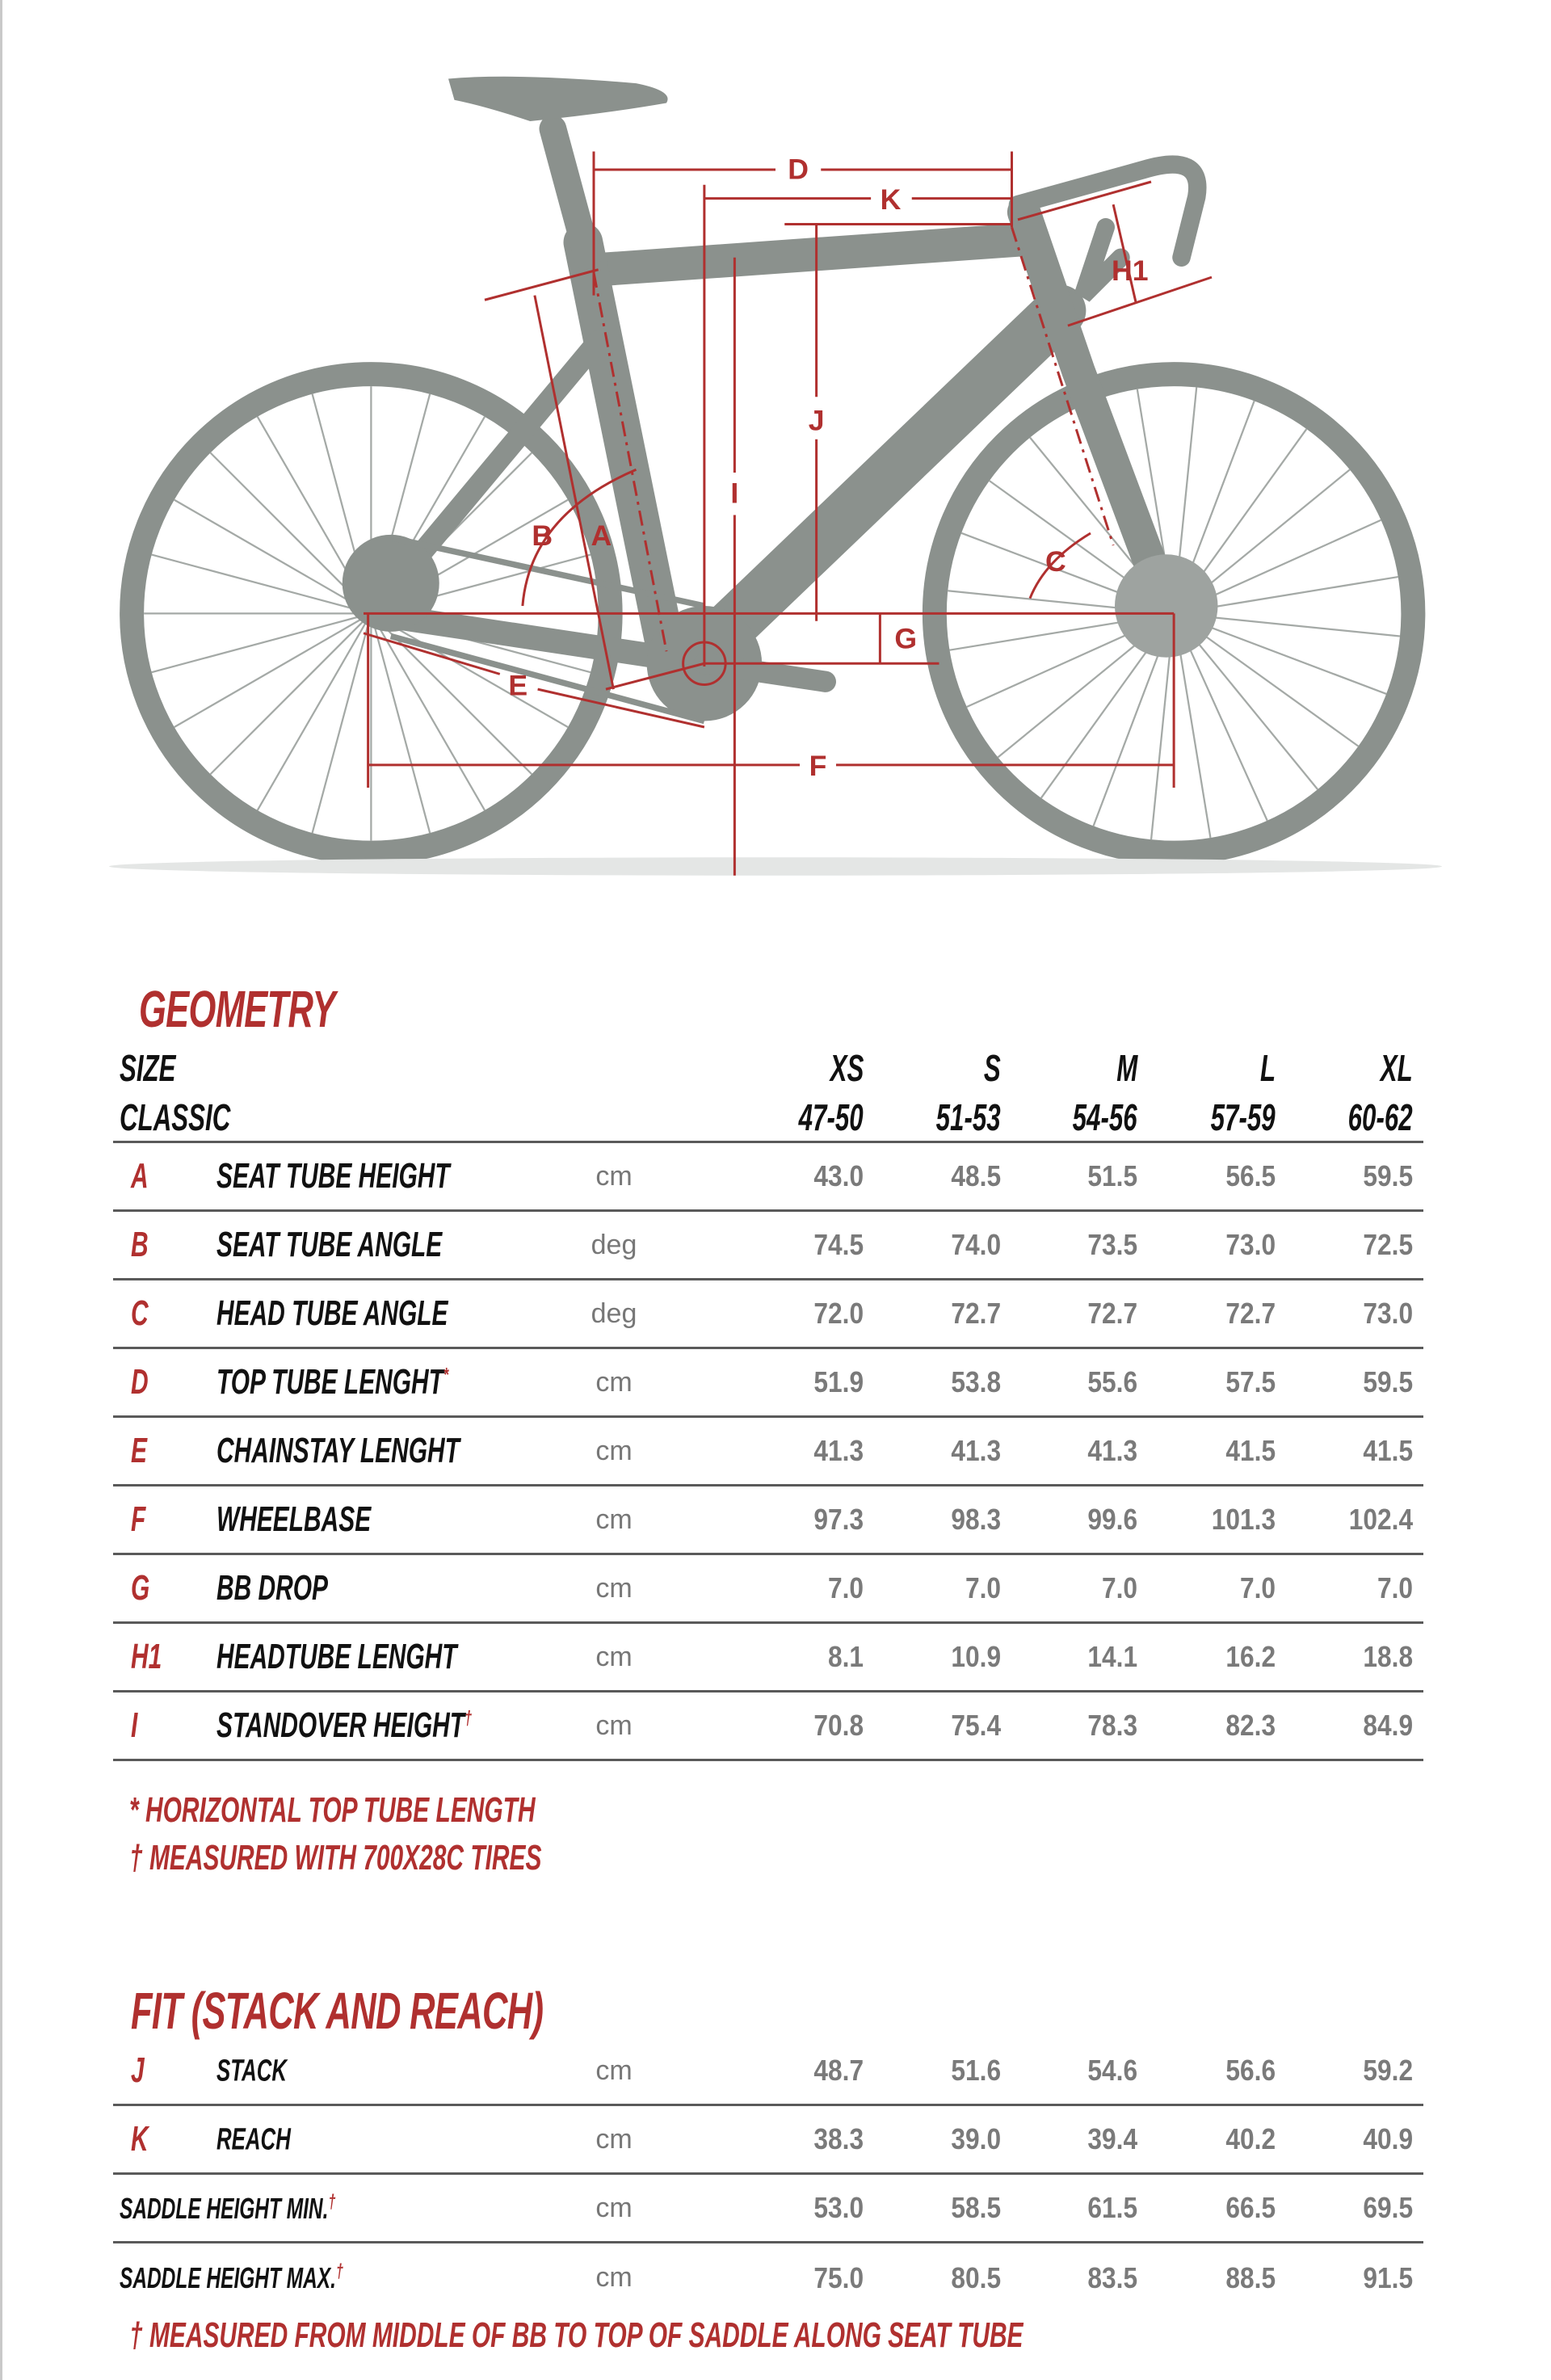 This screenshot has height=2380, width=1551. Describe the element at coordinates (839, 1519) in the screenshot. I see `value-cell: 97.3` at that location.